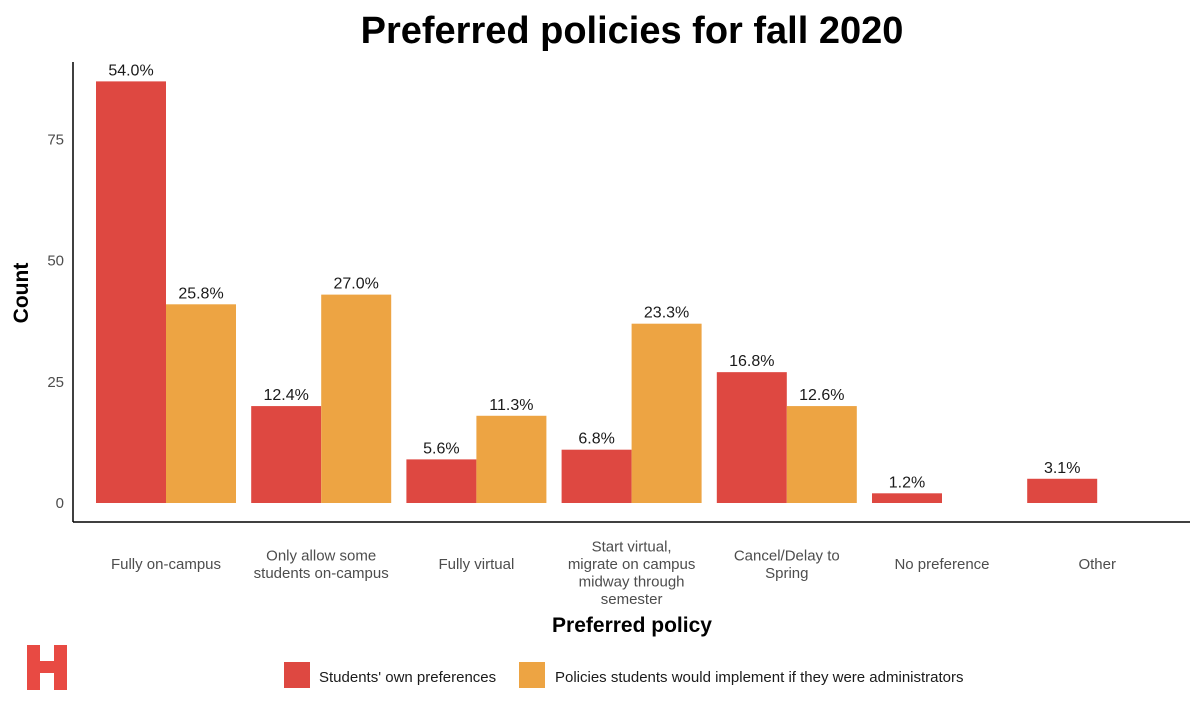  What do you see at coordinates (21, 293) in the screenshot?
I see `y-axis-title: Count` at bounding box center [21, 293].